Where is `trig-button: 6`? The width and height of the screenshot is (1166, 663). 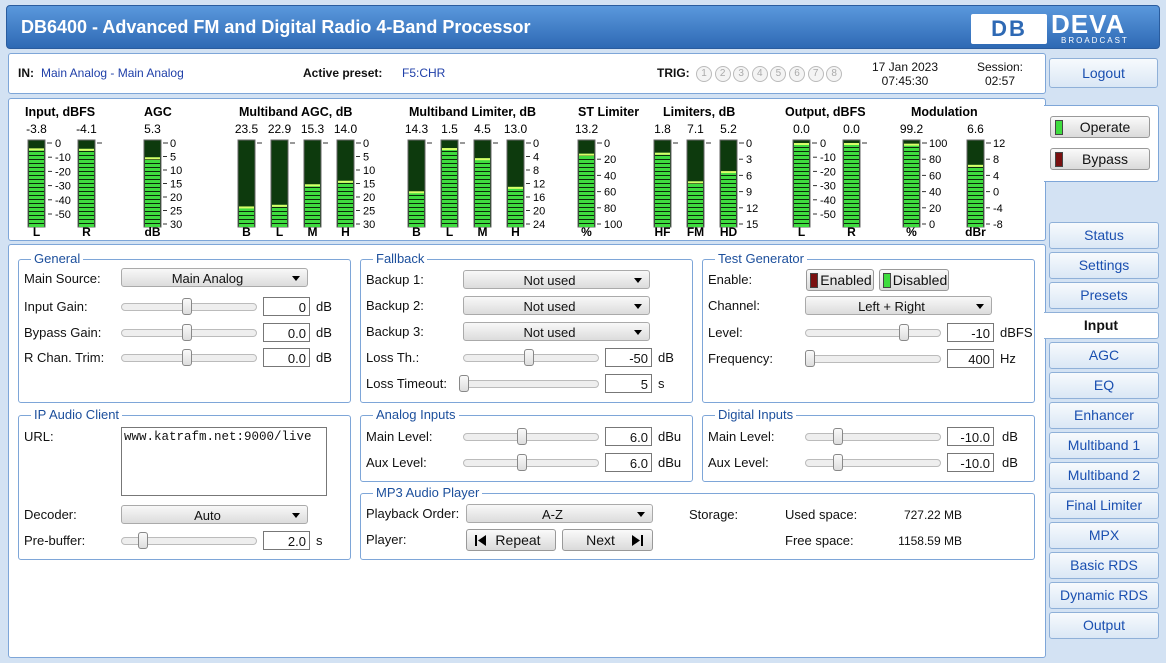 trig-button: 6 is located at coordinates (797, 74).